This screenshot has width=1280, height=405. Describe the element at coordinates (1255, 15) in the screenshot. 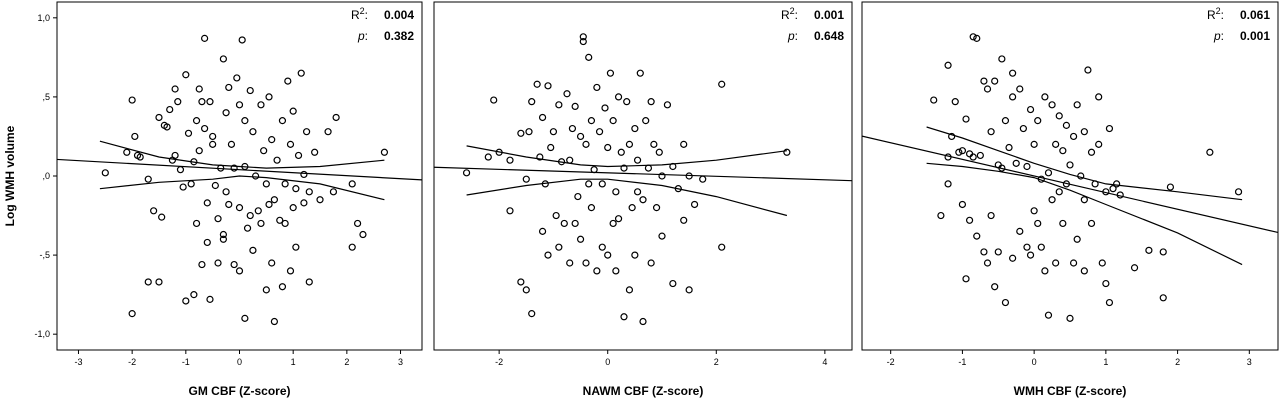

I see `r-squared-value: 0.061` at that location.